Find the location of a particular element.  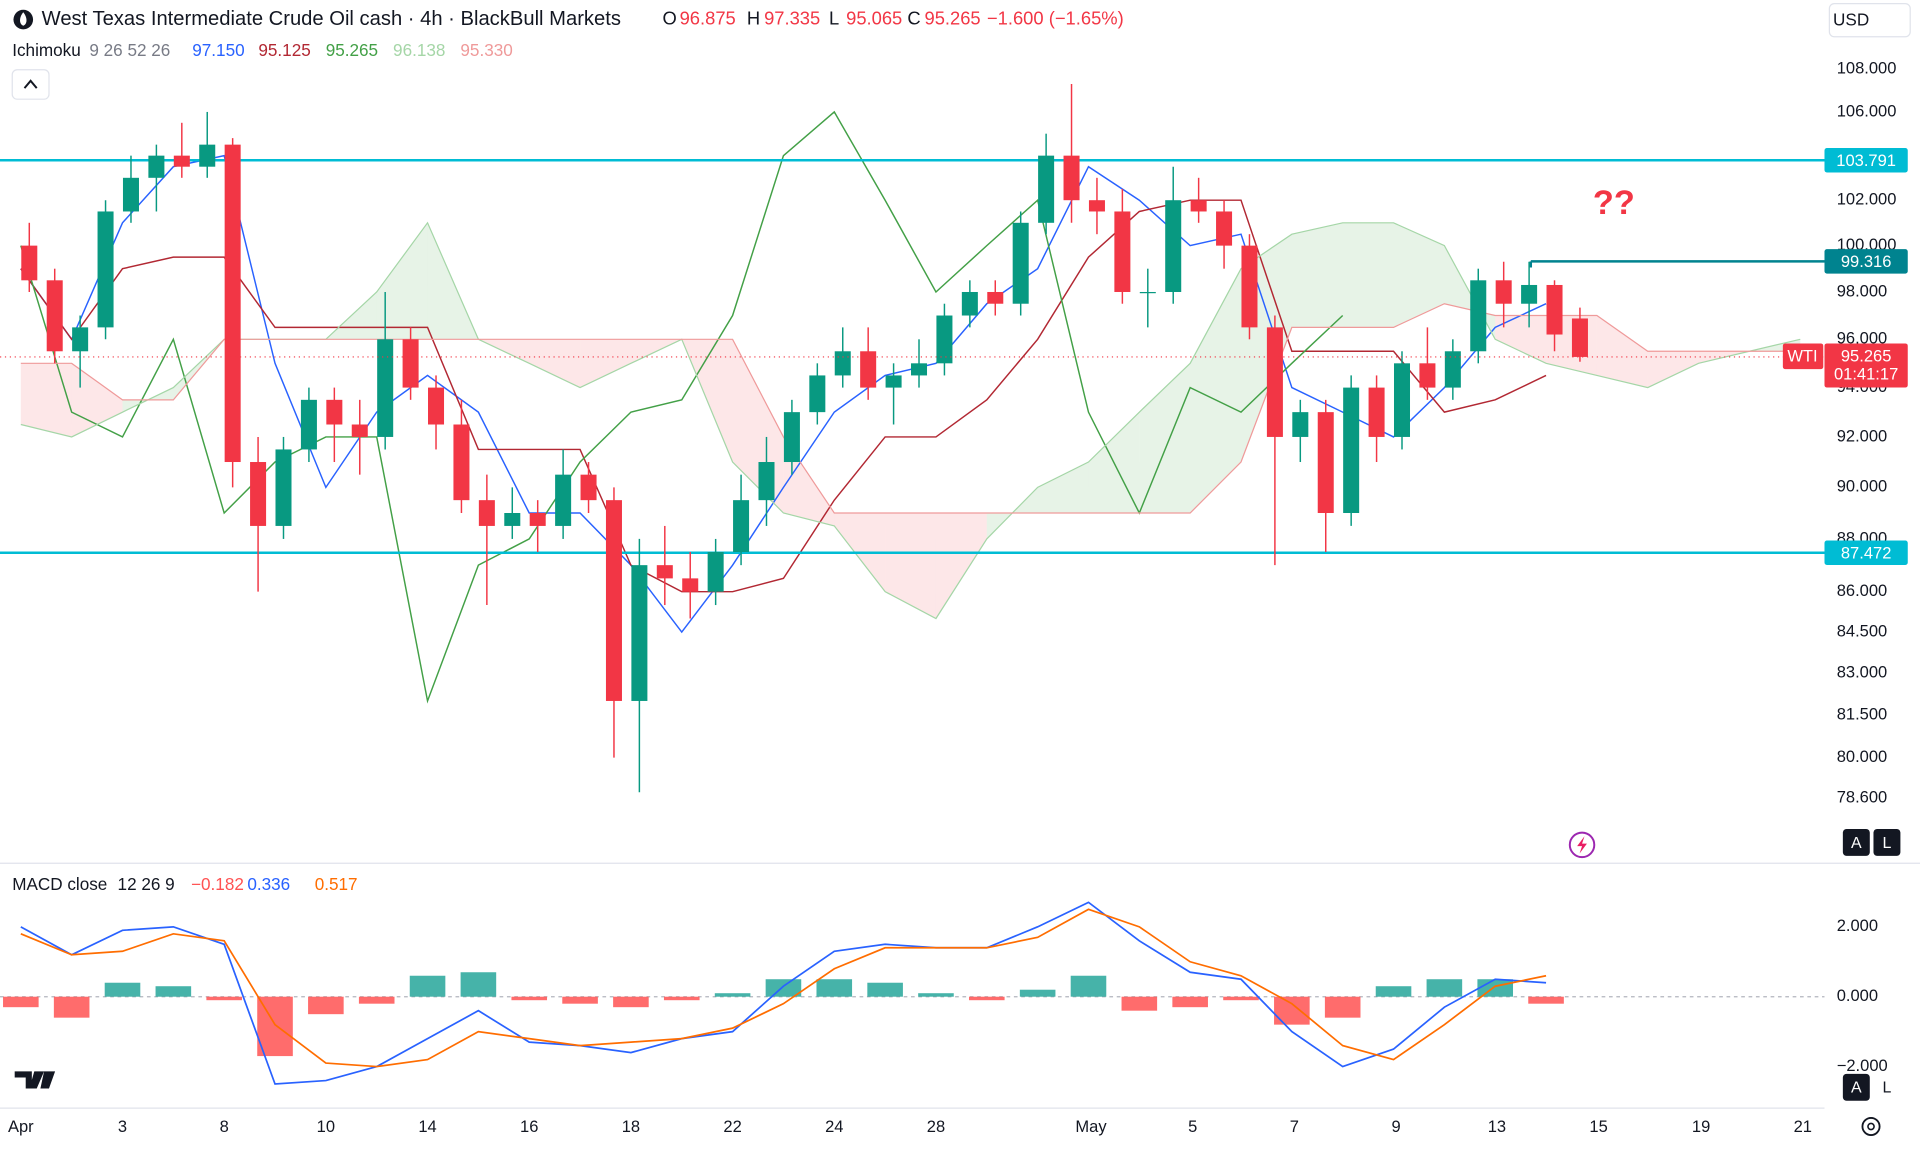

indicator-name: Ichimoku is located at coordinates (46, 50).